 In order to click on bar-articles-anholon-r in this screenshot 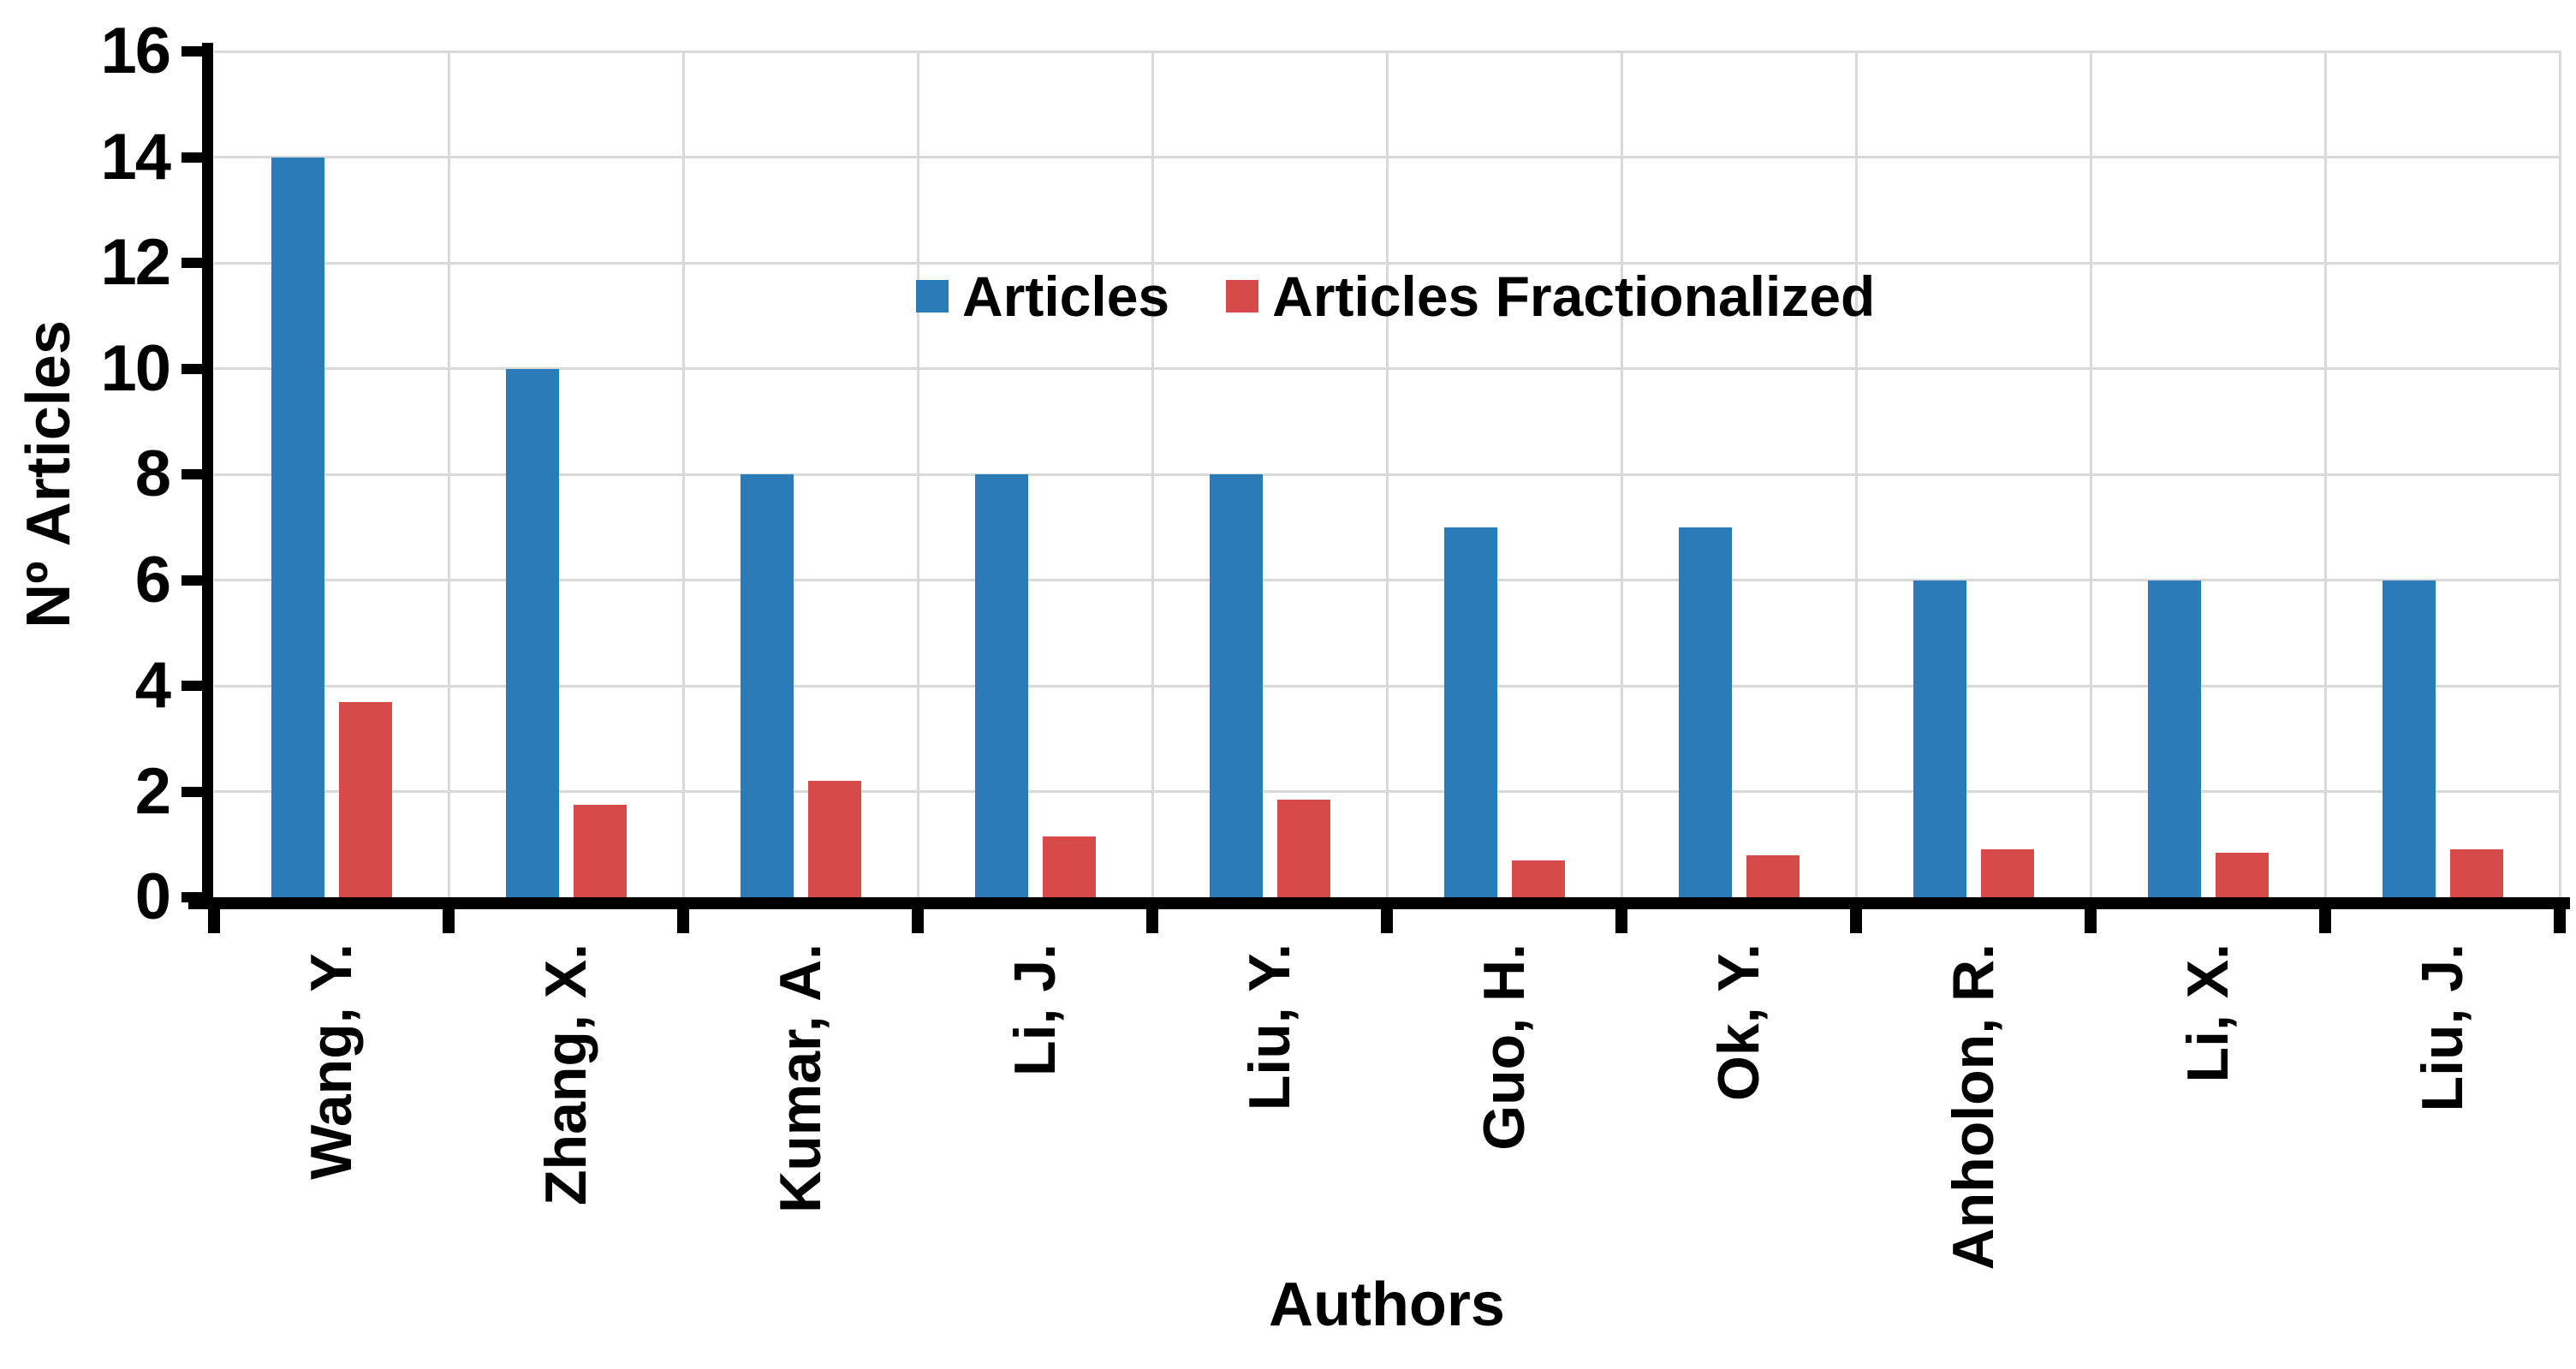, I will do `click(1939, 738)`.